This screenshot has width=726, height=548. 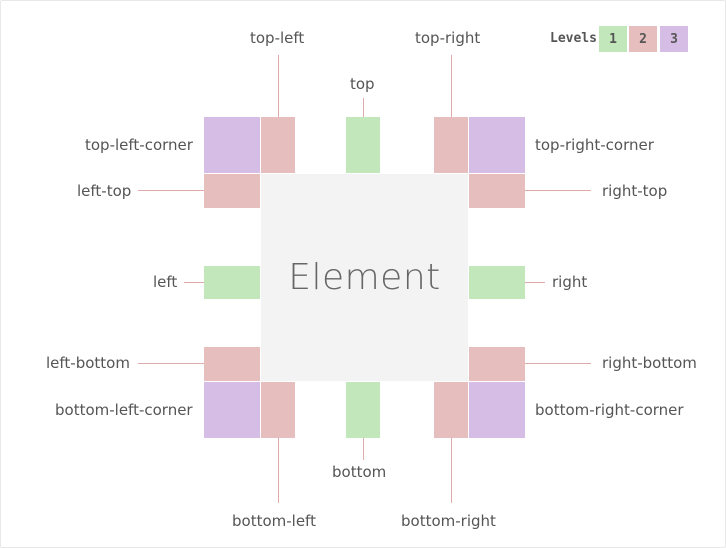 I want to click on pos-top-left-corner-box, so click(x=232, y=145).